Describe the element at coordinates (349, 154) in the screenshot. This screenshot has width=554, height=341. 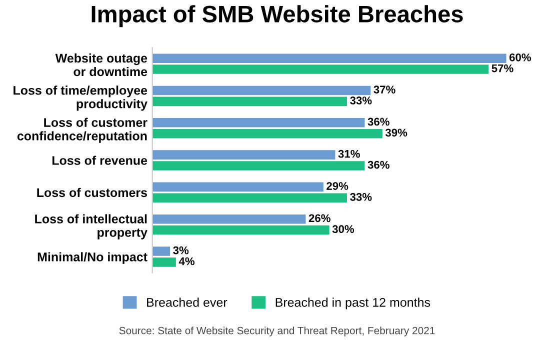
I see `data-label: 31%` at that location.